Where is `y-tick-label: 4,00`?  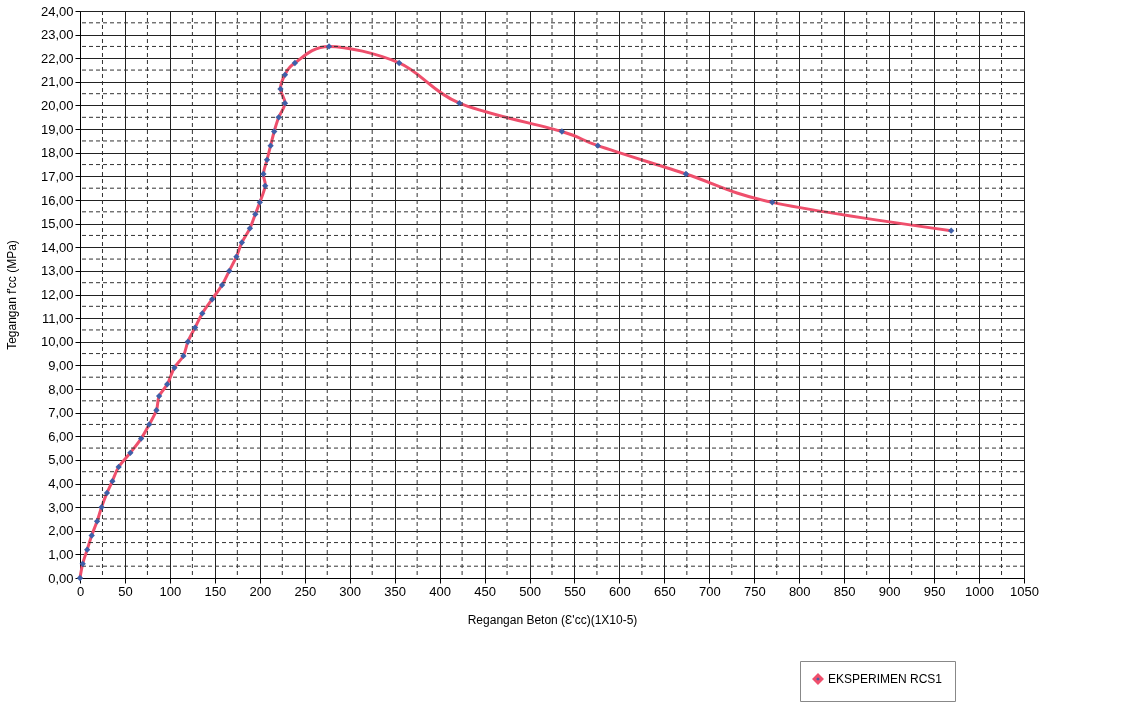 y-tick-label: 4,00 is located at coordinates (61, 483).